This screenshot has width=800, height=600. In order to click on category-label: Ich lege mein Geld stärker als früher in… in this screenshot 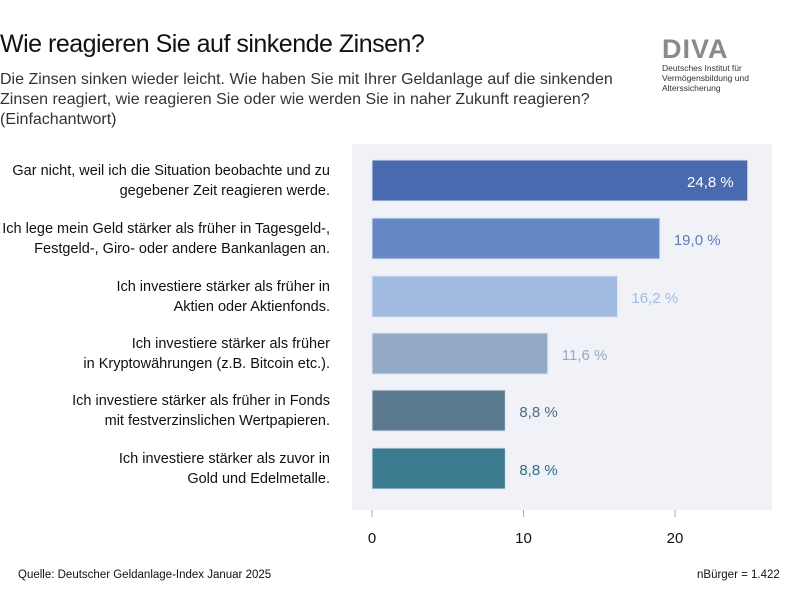, I will do `click(165, 239)`.